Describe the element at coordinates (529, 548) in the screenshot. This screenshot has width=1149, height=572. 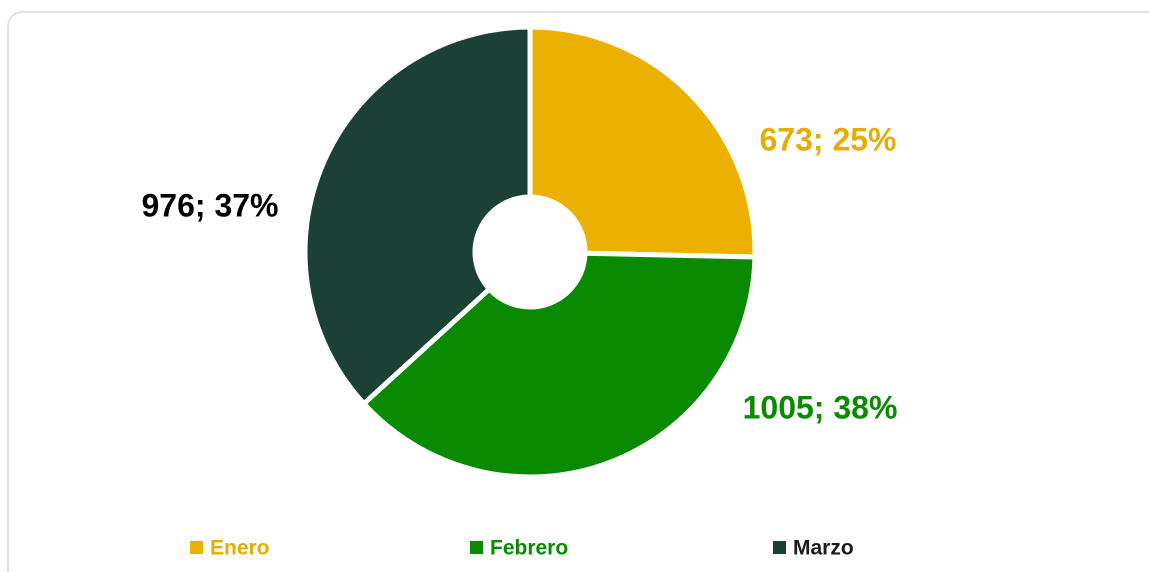
I see `legend-label: Febrero` at that location.